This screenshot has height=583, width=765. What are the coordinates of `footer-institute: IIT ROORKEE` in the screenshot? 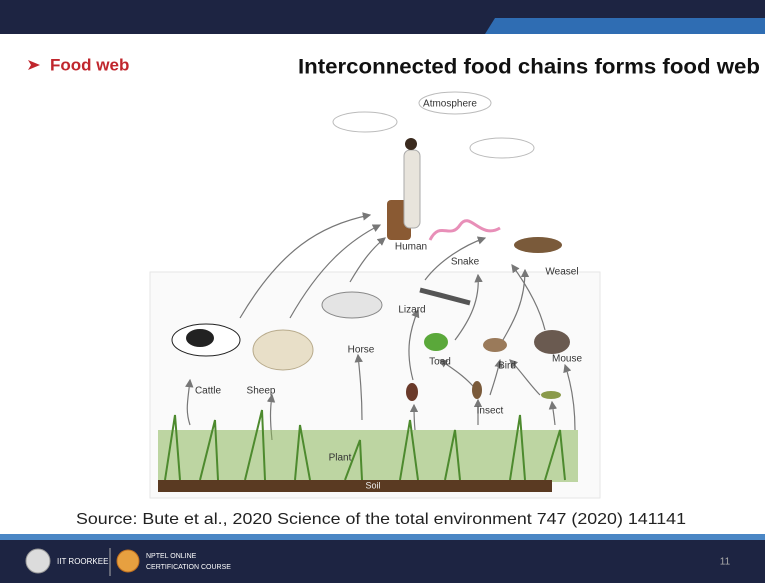 It's located at (82, 561).